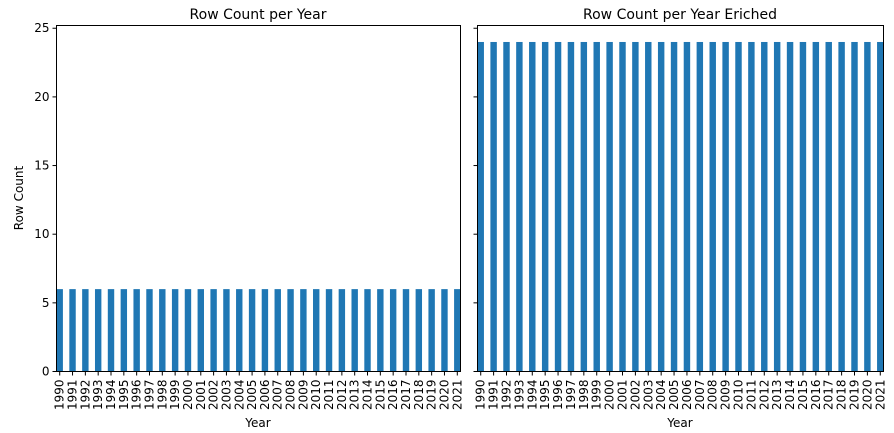 The height and width of the screenshot is (433, 894). What do you see at coordinates (687, 395) in the screenshot?
I see `right-x-tick-label: 2006` at bounding box center [687, 395].